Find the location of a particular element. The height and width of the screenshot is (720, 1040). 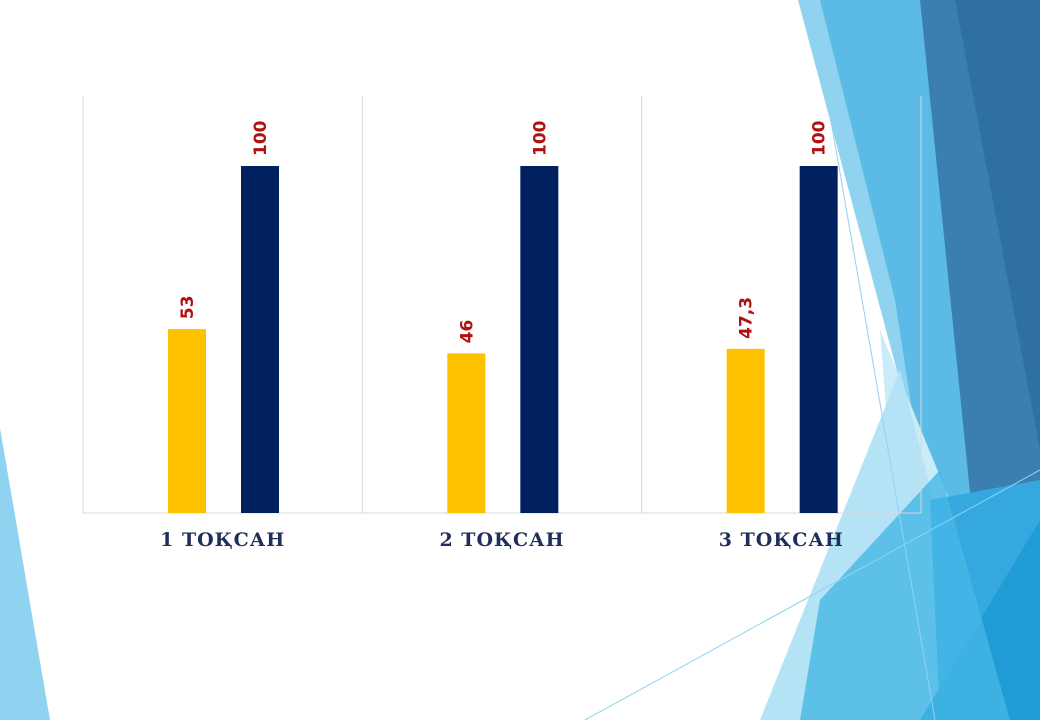

category-label: 2 ТОҚСАН is located at coordinates (501, 540).